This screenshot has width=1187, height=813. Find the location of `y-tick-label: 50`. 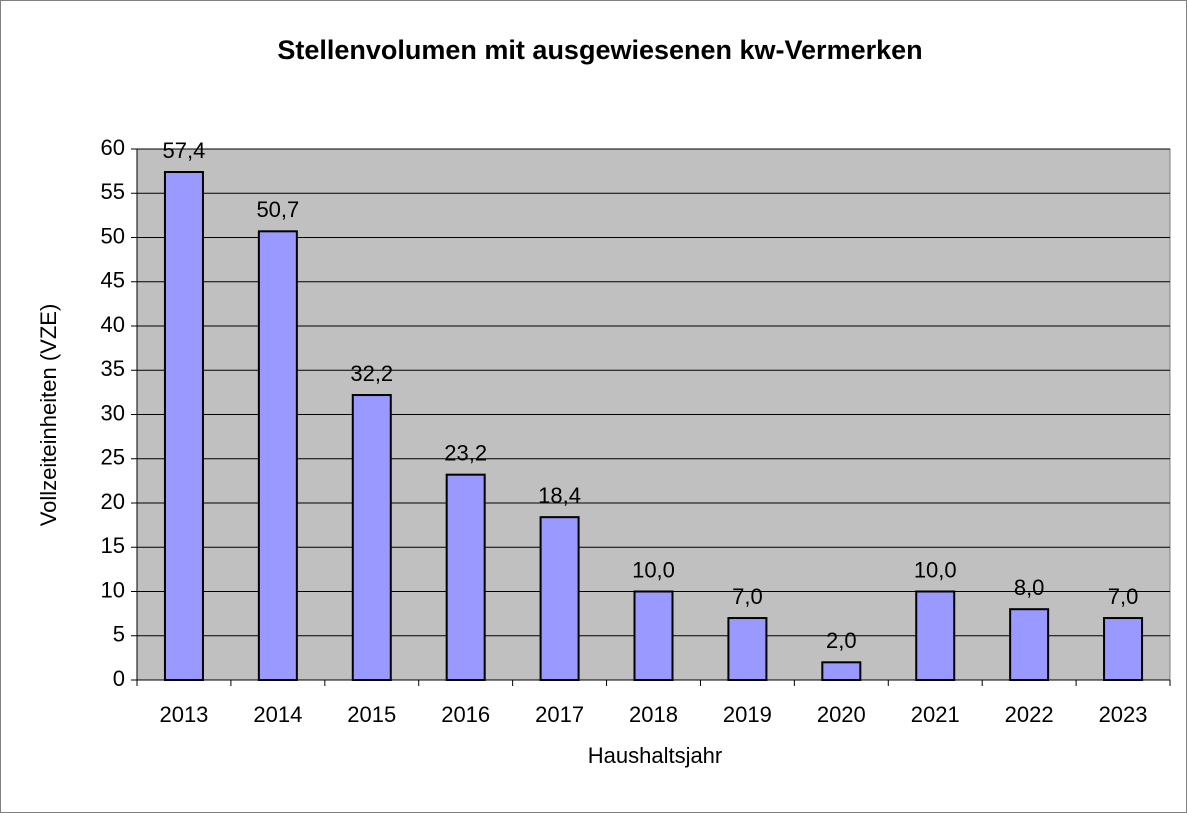

y-tick-label: 50 is located at coordinates (113, 235).